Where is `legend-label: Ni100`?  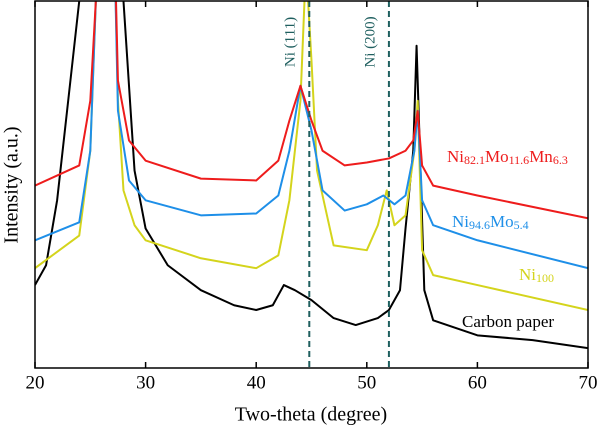
legend-label: Ni100 is located at coordinates (536, 275).